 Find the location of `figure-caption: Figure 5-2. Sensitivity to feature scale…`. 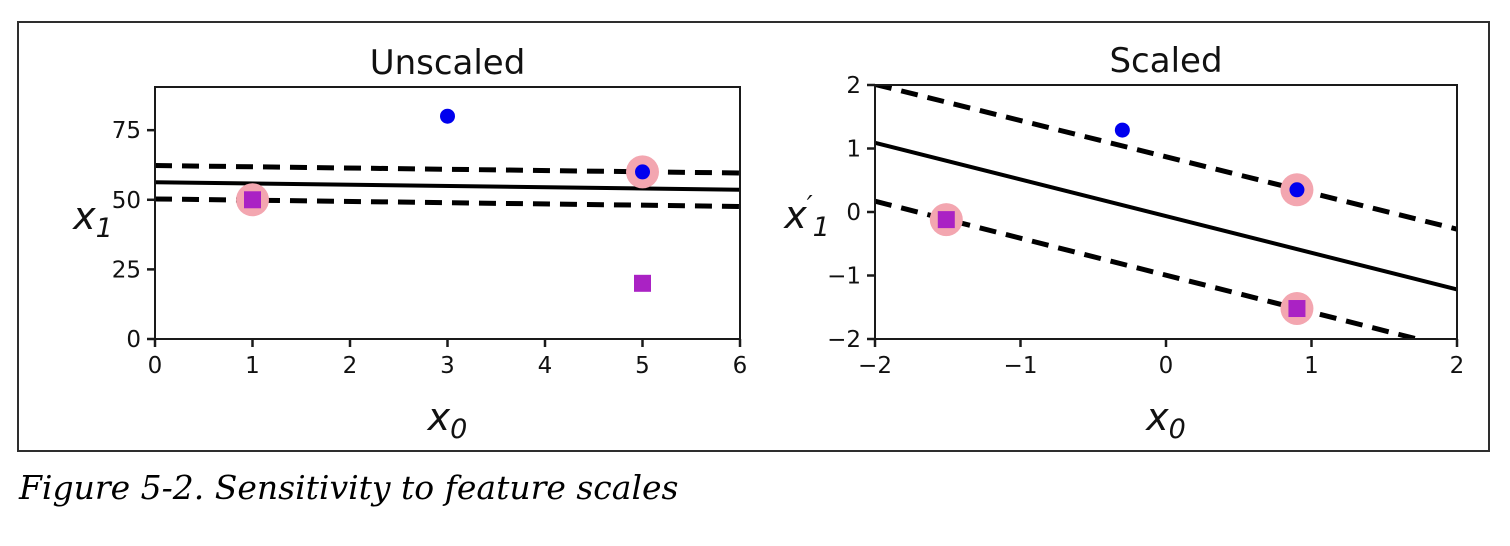

figure-caption: Figure 5-2. Sensitivity to feature scale… is located at coordinates (349, 487).